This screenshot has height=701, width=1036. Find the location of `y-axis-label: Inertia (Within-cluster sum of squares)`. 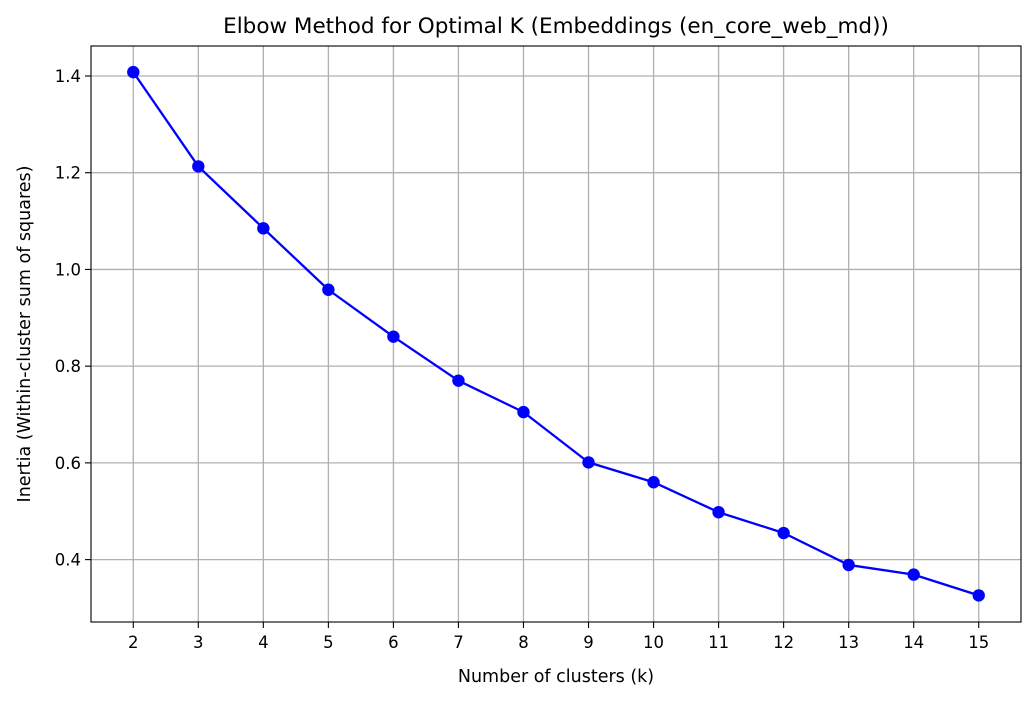

y-axis-label: Inertia (Within-cluster sum of squares) is located at coordinates (25, 334).